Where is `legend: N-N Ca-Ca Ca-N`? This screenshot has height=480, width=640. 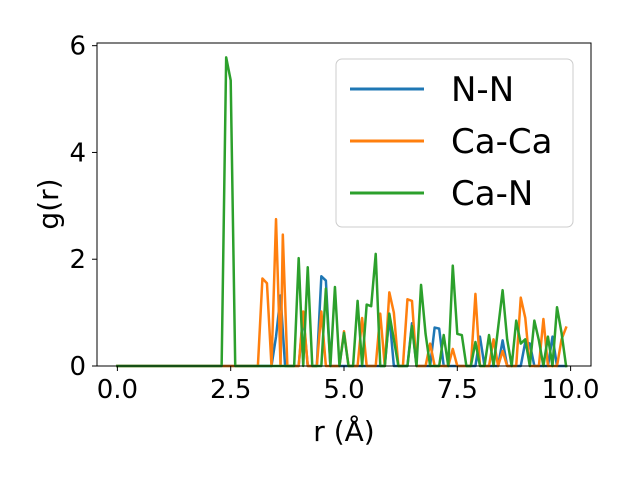
legend: N-N Ca-Ca Ca-N is located at coordinates (454, 143).